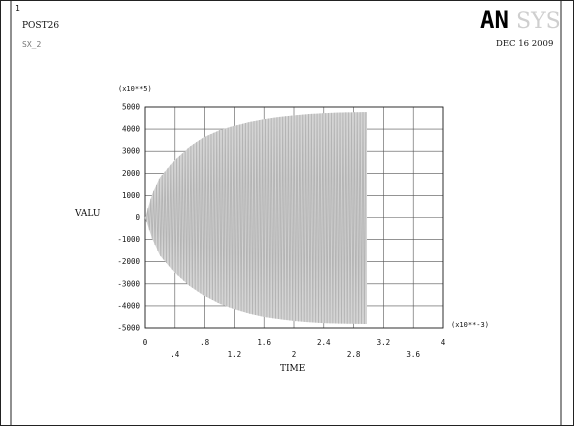  I want to click on y-tick-label-5: 0, so click(137, 217).